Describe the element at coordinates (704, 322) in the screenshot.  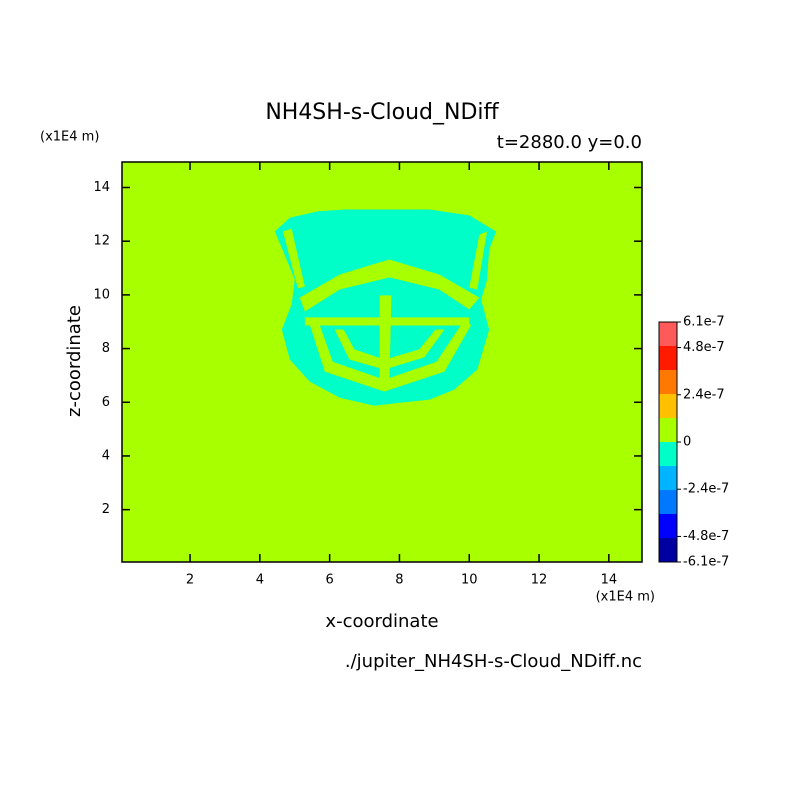
I see `colorbar-tick-label: 6.1e-7` at that location.